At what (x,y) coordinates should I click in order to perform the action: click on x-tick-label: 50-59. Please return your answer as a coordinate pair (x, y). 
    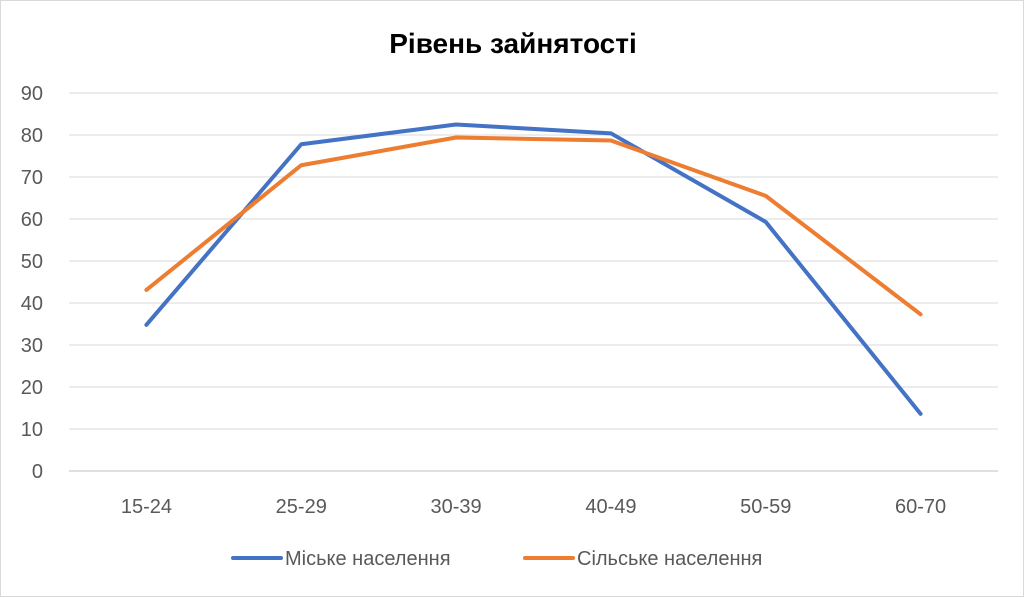
    Looking at the image, I should click on (765, 507).